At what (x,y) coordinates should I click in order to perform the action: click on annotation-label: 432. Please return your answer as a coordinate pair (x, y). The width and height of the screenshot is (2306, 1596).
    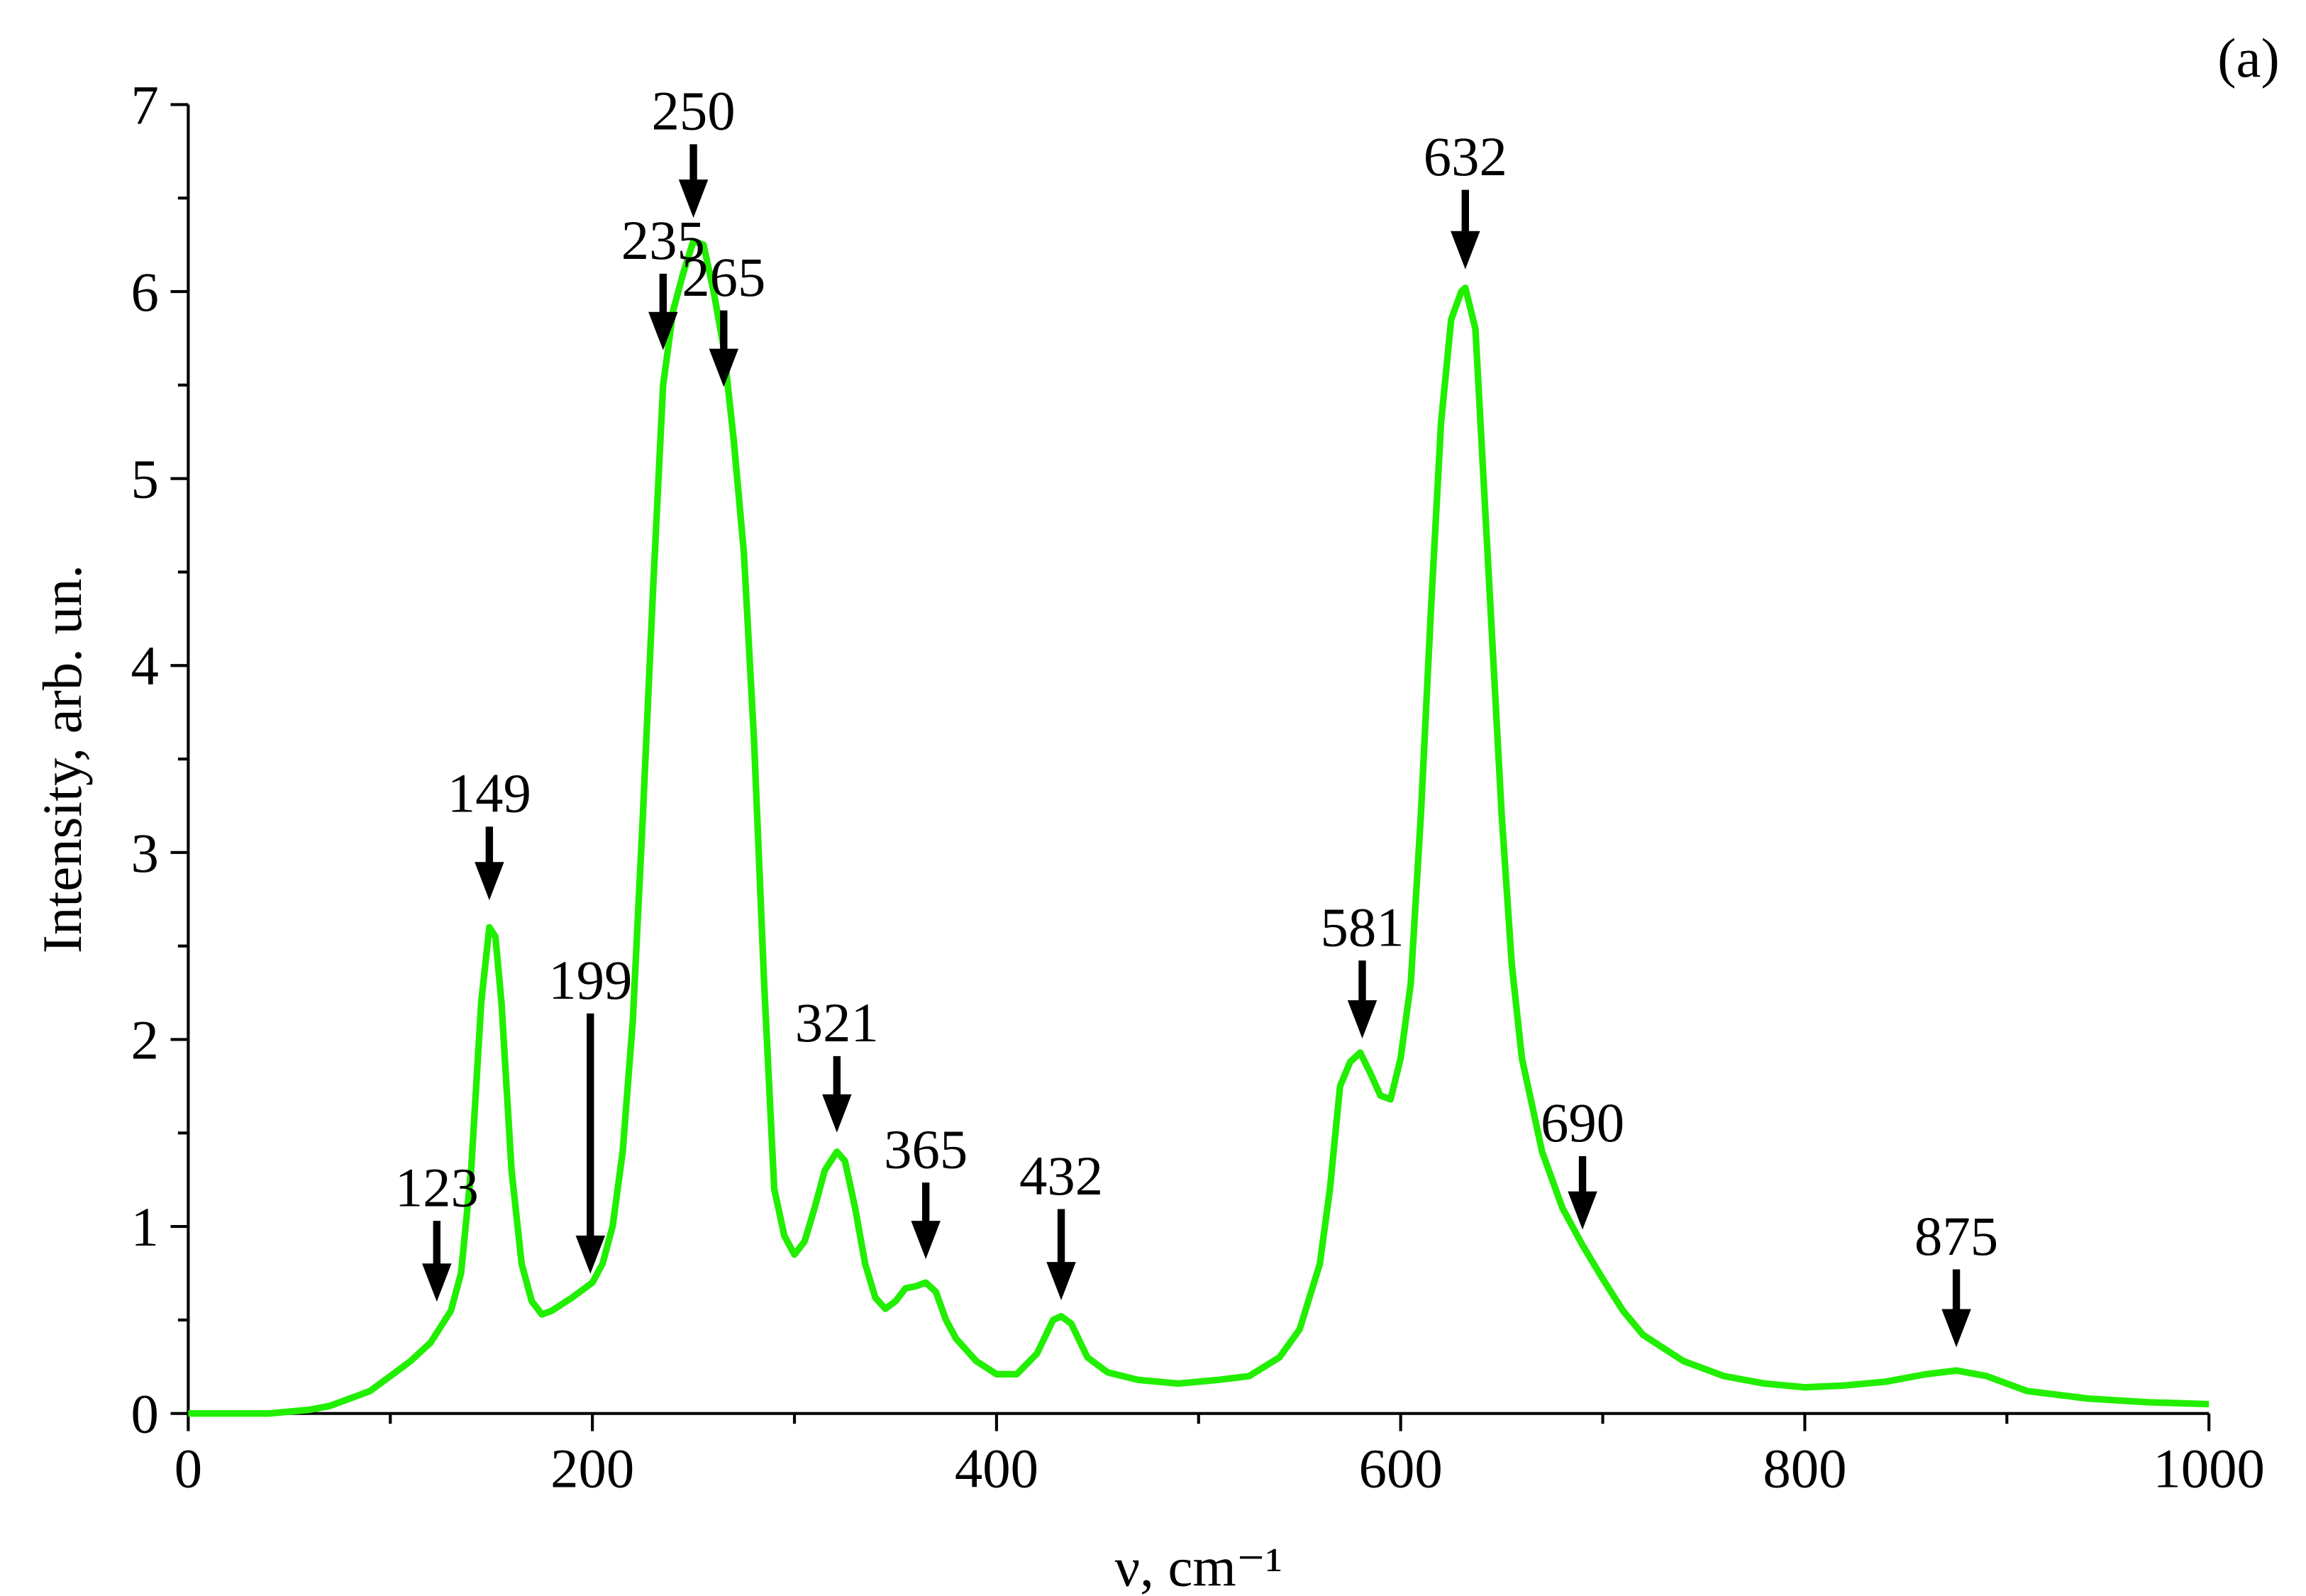
    Looking at the image, I should click on (1061, 1176).